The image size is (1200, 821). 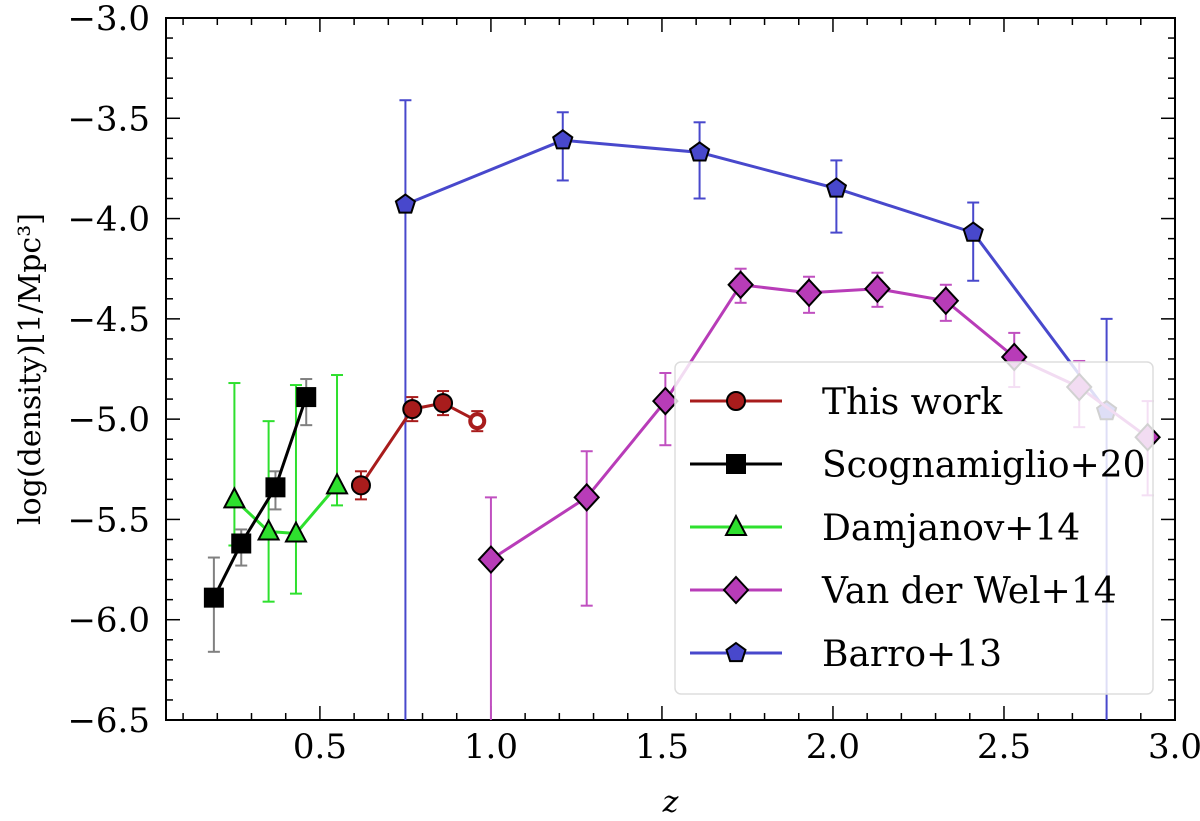 What do you see at coordinates (108, 420) in the screenshot?
I see `y-tick-label: −5.0` at bounding box center [108, 420].